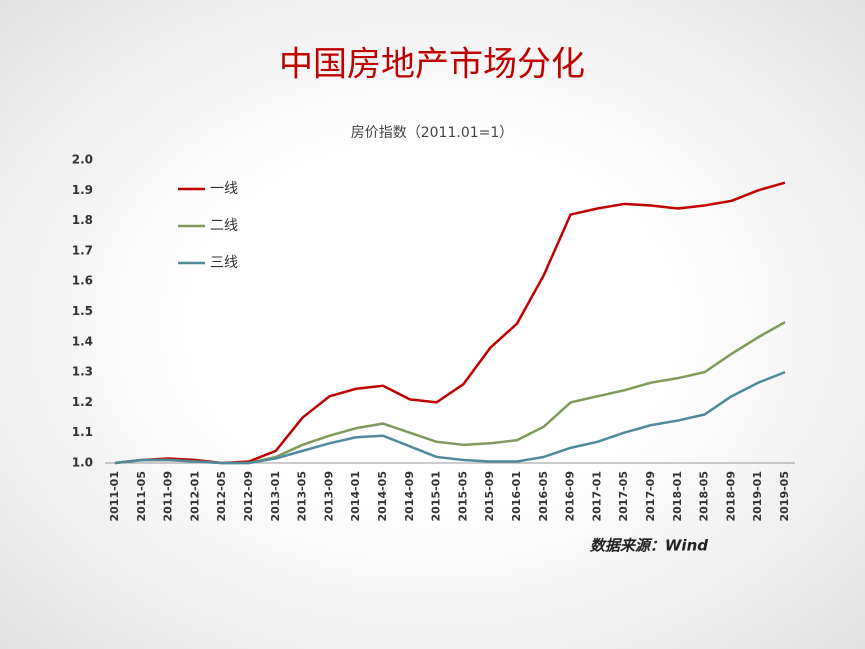 This screenshot has height=649, width=865. I want to click on x-tick-label: 2015-05, so click(462, 496).